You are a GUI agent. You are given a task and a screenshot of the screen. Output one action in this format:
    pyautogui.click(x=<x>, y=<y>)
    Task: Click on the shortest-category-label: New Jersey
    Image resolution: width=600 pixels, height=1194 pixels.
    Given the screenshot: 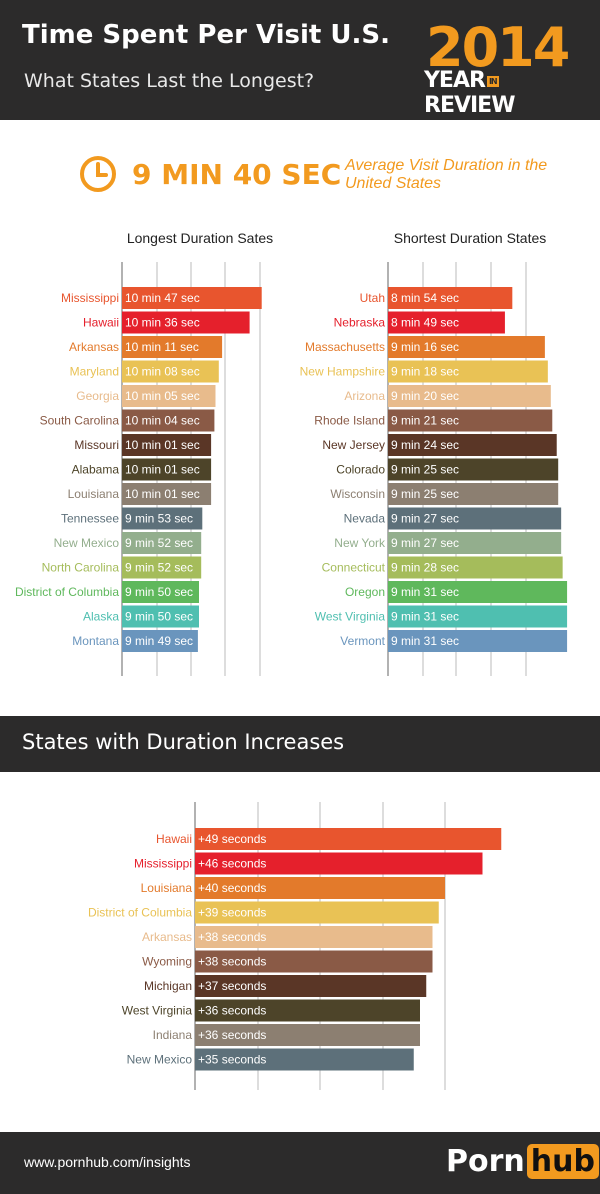 What is the action you would take?
    pyautogui.click(x=353, y=445)
    